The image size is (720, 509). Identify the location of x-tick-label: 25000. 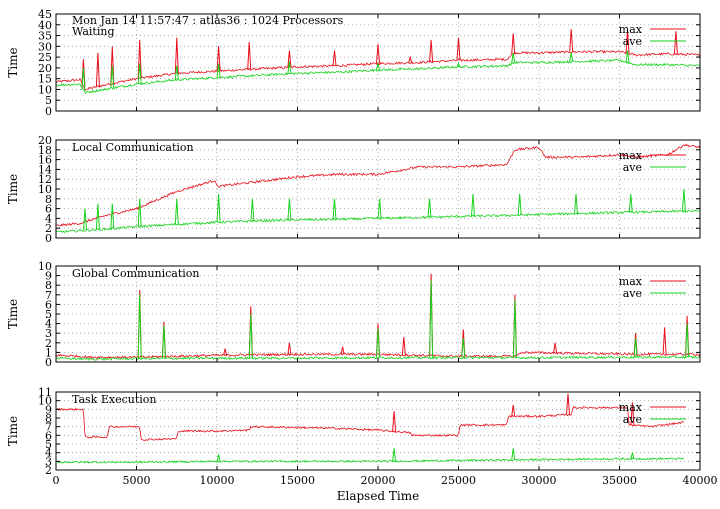
(458, 480).